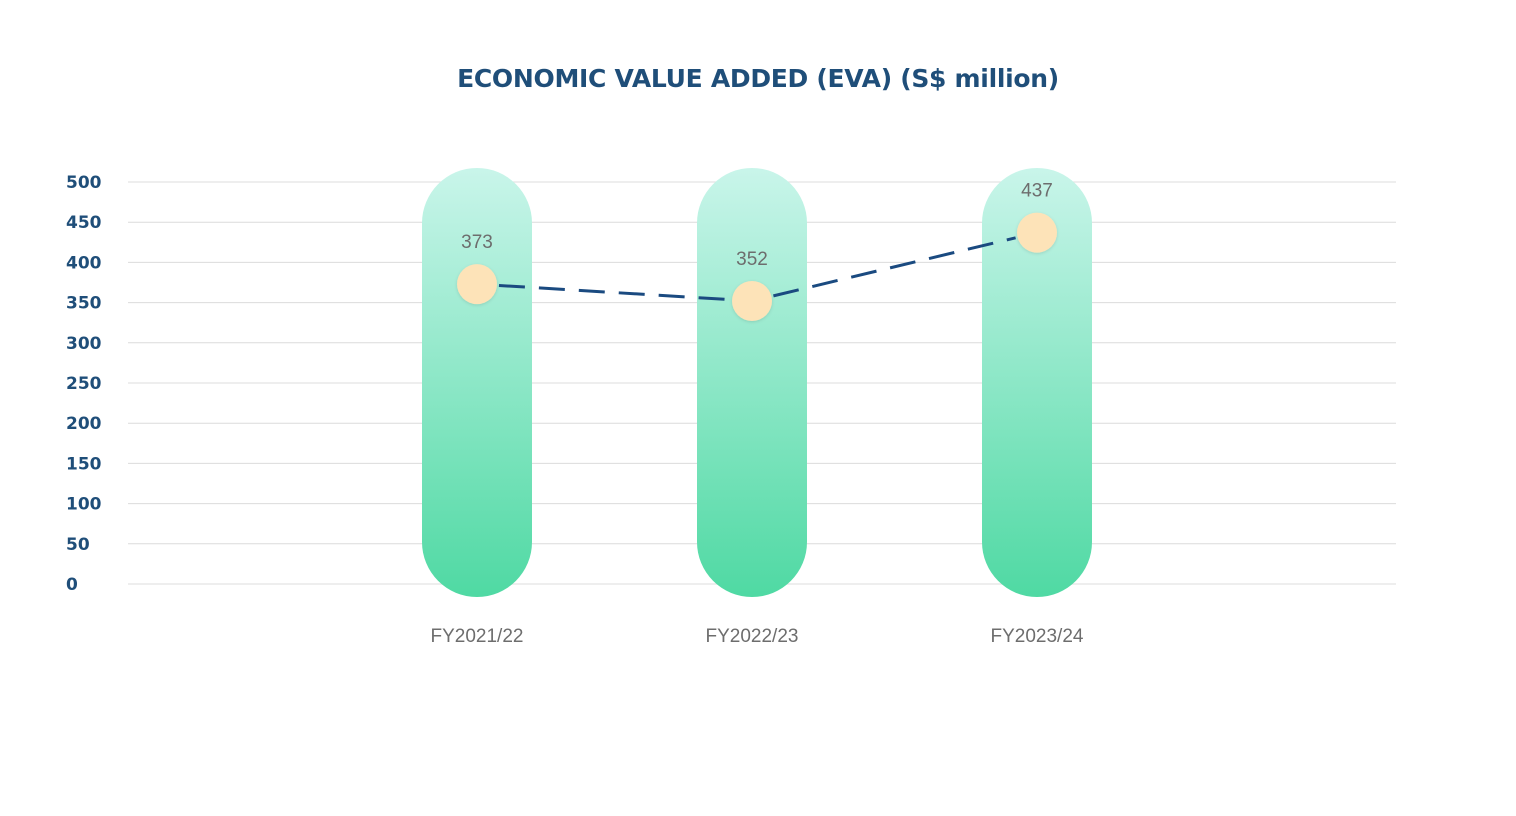 Image resolution: width=1516 pixels, height=816 pixels. I want to click on x-tick-label: FY2021/22, so click(477, 636).